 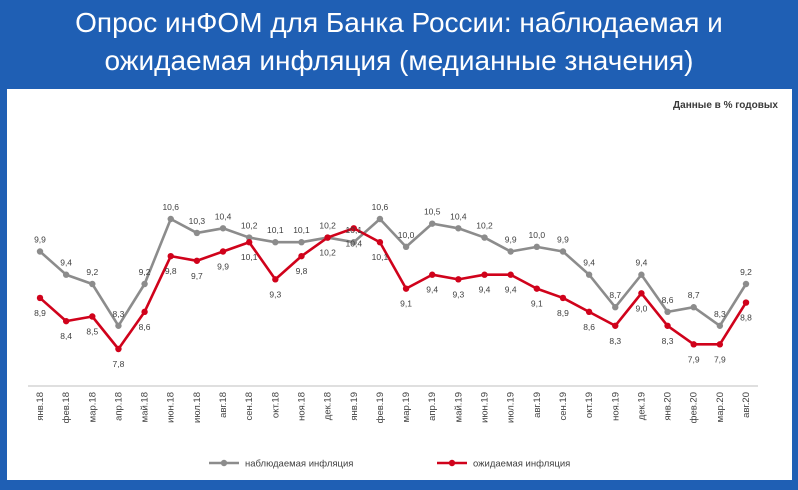 What do you see at coordinates (563, 406) in the screenshot?
I see `x-tick-label: сен.19` at bounding box center [563, 406].